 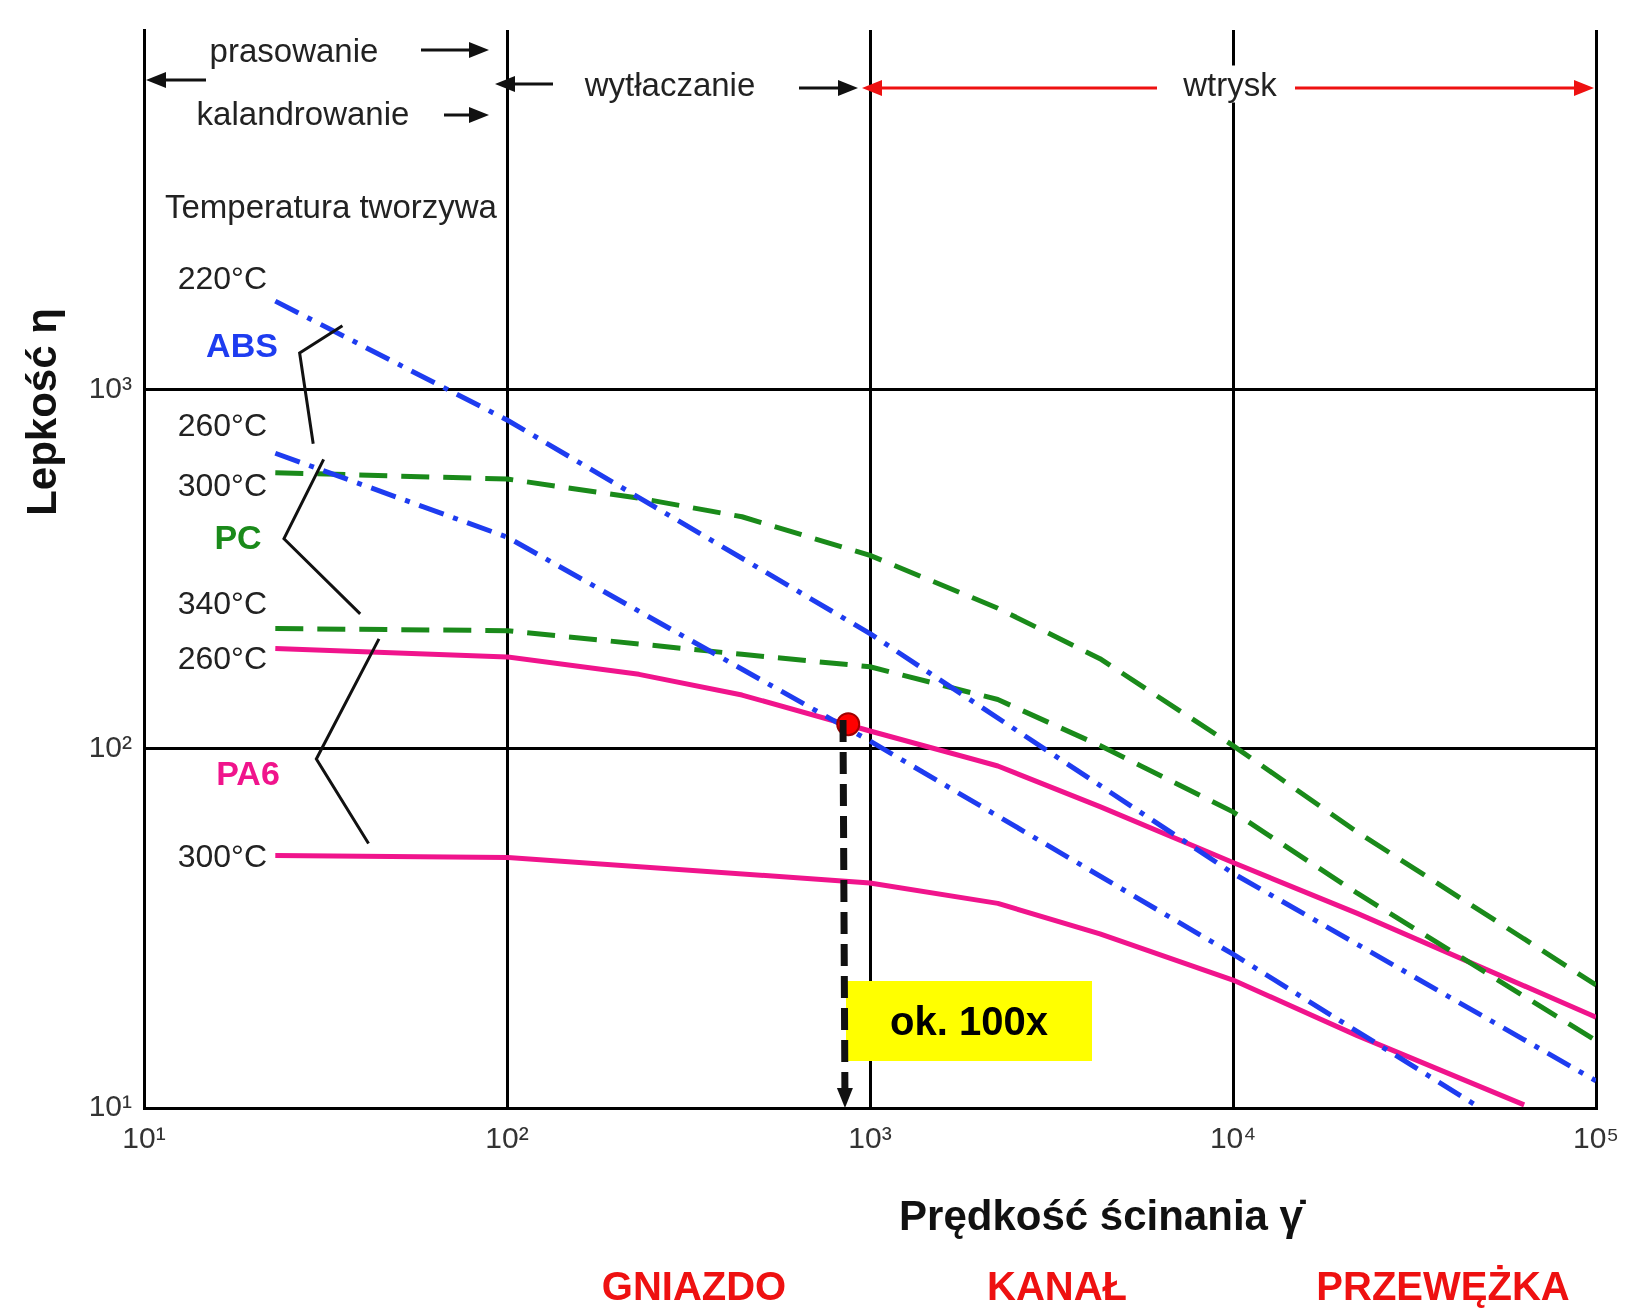 I want to click on annotation: prasowanie, so click(x=294, y=50).